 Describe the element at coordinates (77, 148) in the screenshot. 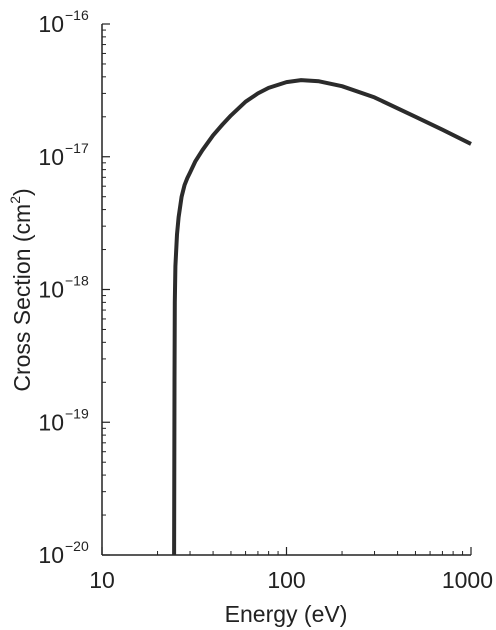

I see `y-tick-exponent: −17` at that location.